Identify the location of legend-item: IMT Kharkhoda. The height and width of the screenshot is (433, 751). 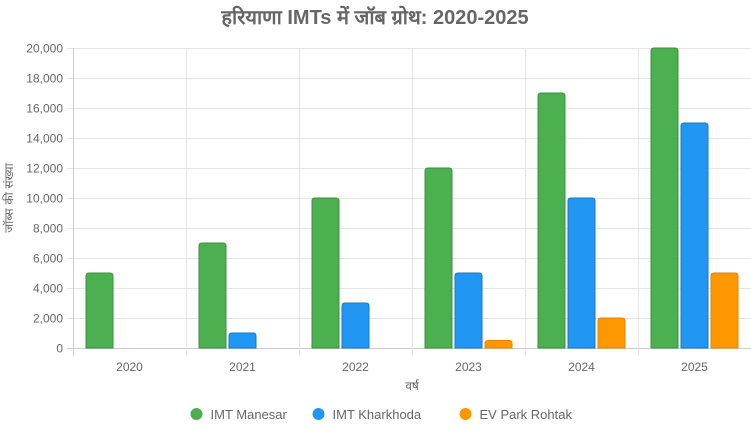
(367, 414).